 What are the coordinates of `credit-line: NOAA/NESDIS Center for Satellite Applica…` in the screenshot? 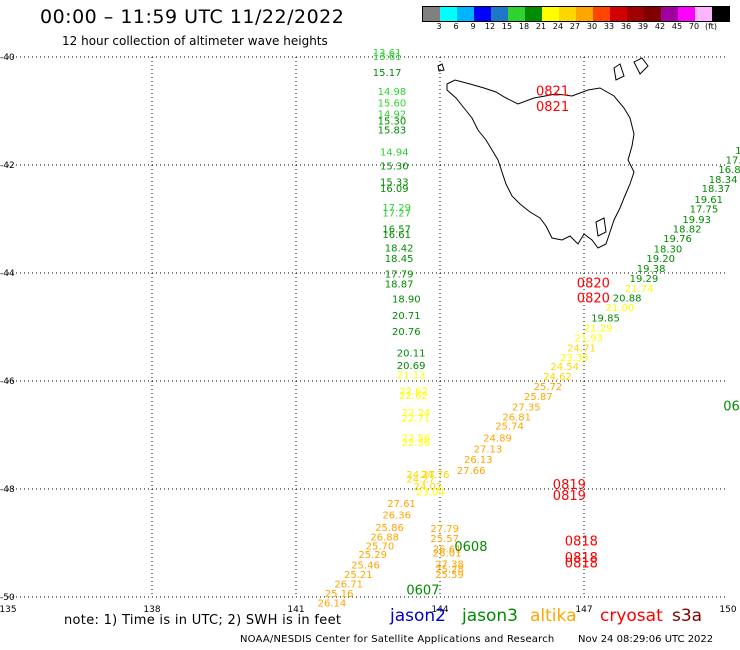 It's located at (397, 639).